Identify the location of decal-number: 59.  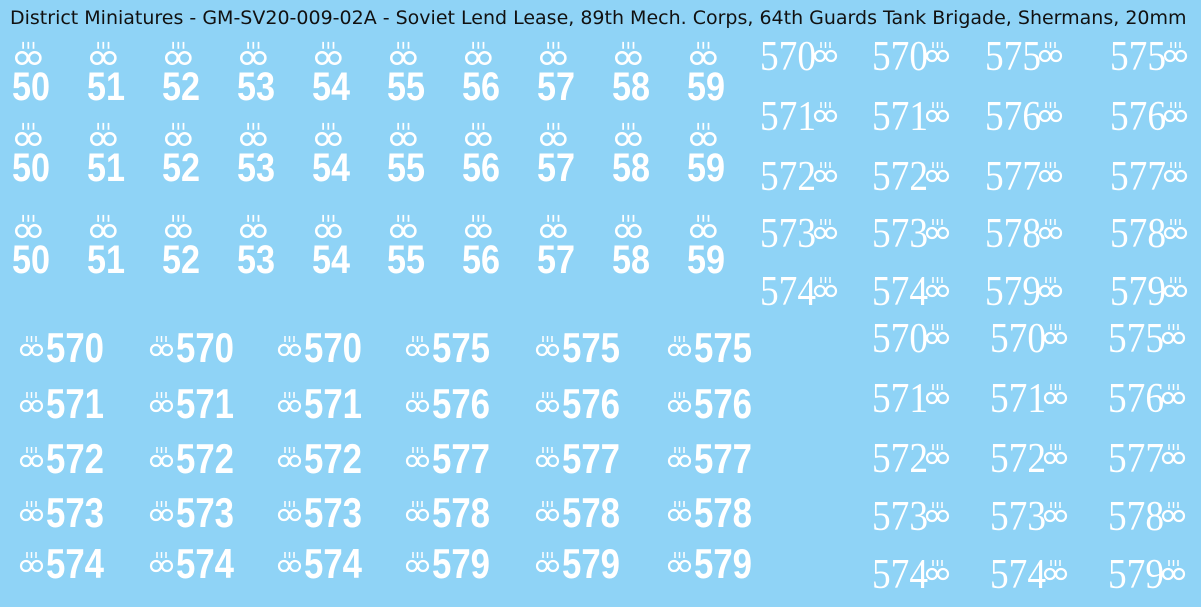
(706, 87).